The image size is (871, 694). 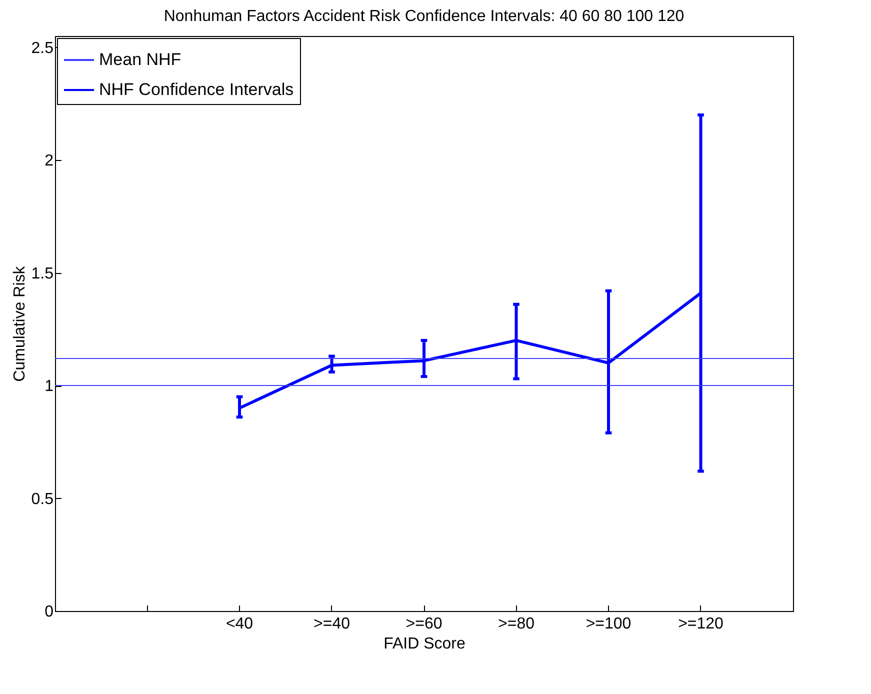 What do you see at coordinates (425, 644) in the screenshot?
I see `x-axis-title: FAID Score` at bounding box center [425, 644].